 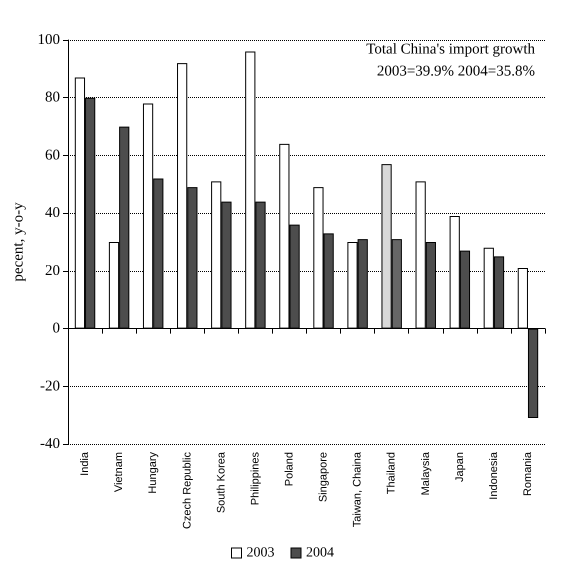 What do you see at coordinates (358, 489) in the screenshot?
I see `x-tick-label: Taiwan, Chaina` at bounding box center [358, 489].